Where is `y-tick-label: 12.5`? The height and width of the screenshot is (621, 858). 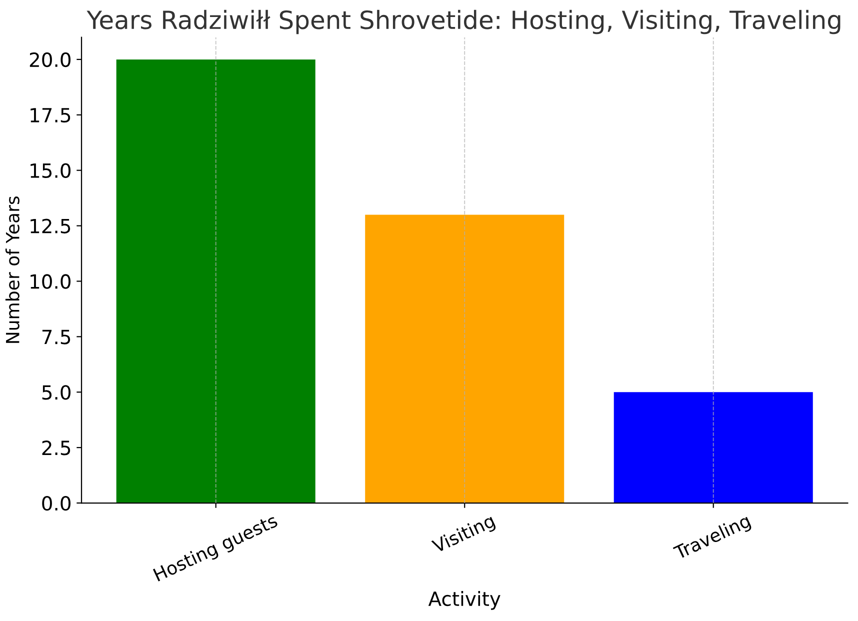
y-tick-label: 12.5 is located at coordinates (50, 226).